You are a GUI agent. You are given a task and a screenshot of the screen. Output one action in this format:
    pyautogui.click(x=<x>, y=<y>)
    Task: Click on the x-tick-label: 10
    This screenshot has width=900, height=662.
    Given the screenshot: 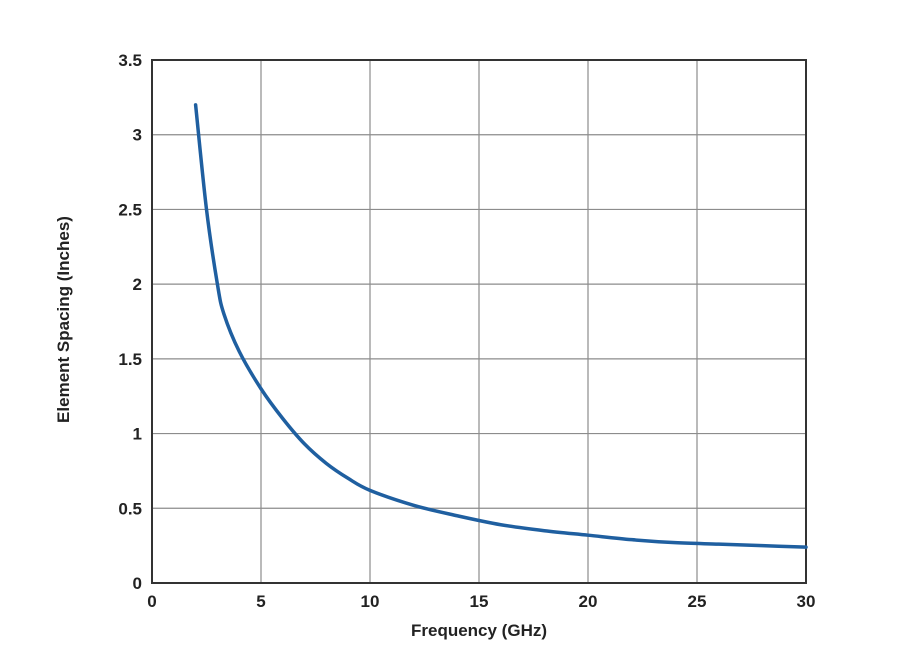 What is the action you would take?
    pyautogui.click(x=370, y=601)
    